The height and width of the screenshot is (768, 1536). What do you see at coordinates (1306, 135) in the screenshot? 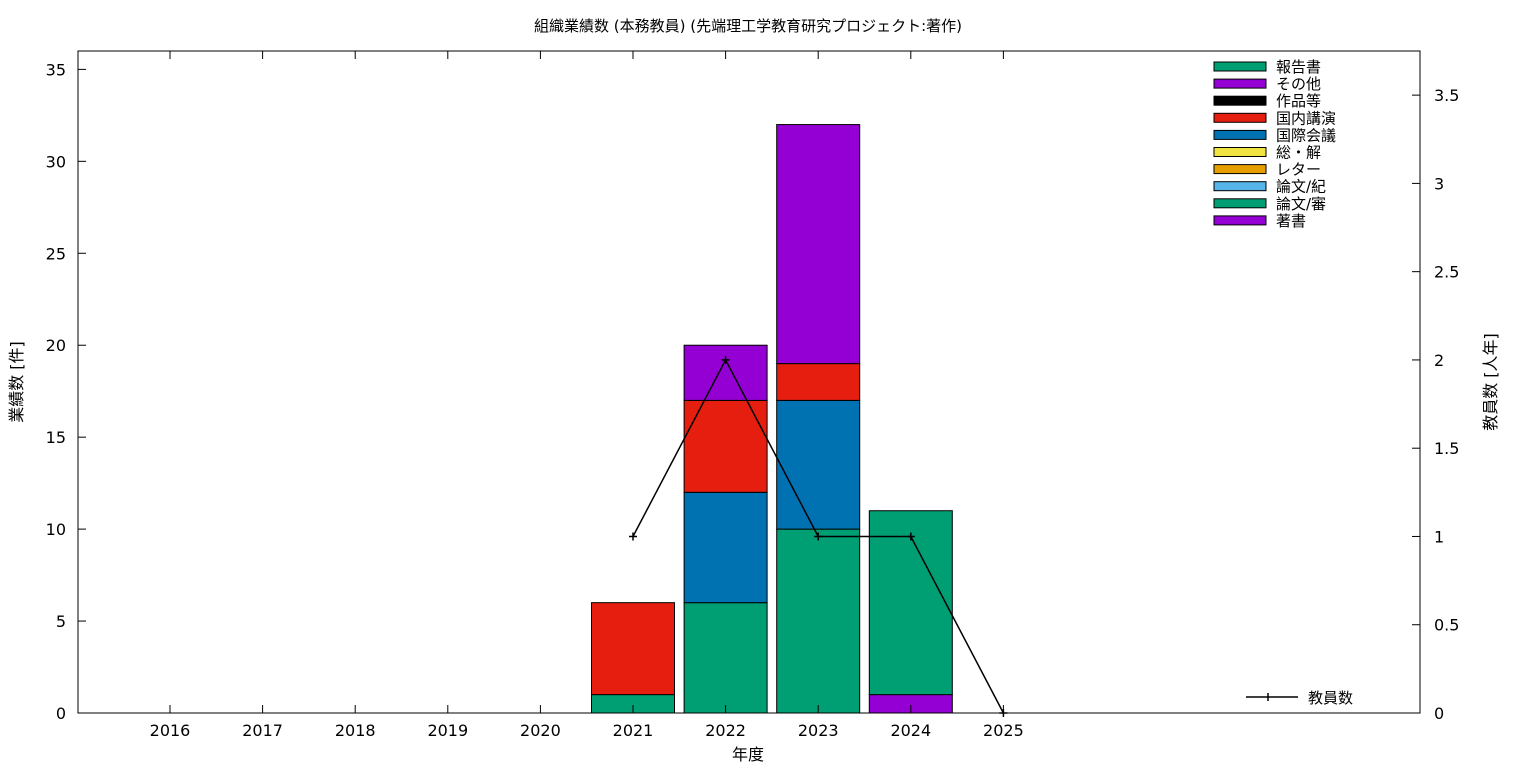
I see `legend-label: 国際会議` at bounding box center [1306, 135].